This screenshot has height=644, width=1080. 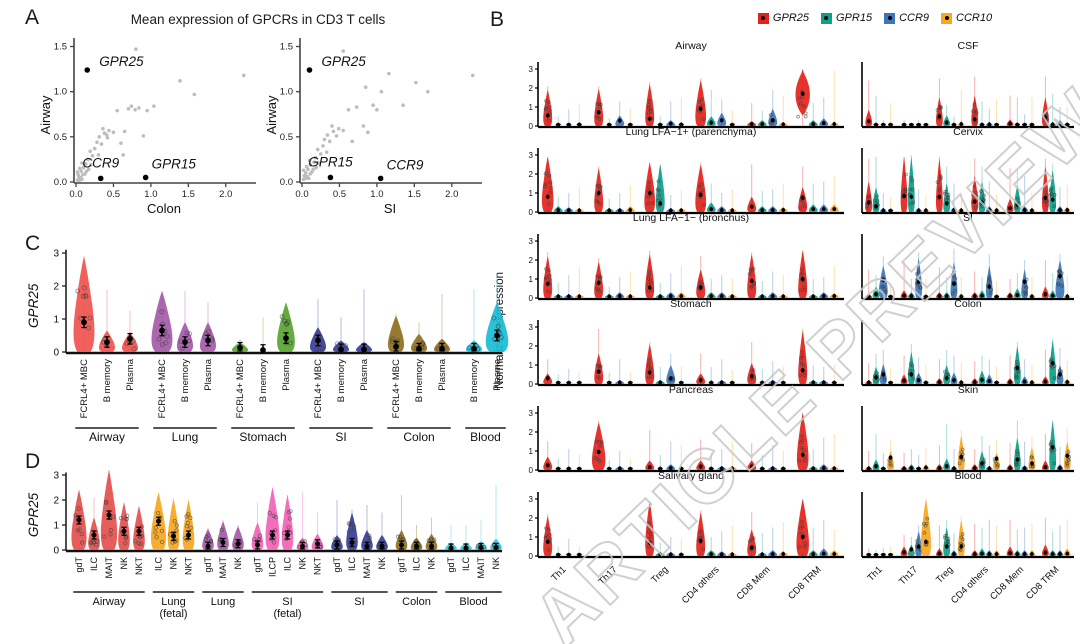 I want to click on gene-legend: GPR25 GPR15 CCR9 CCR10, so click(x=870, y=18).